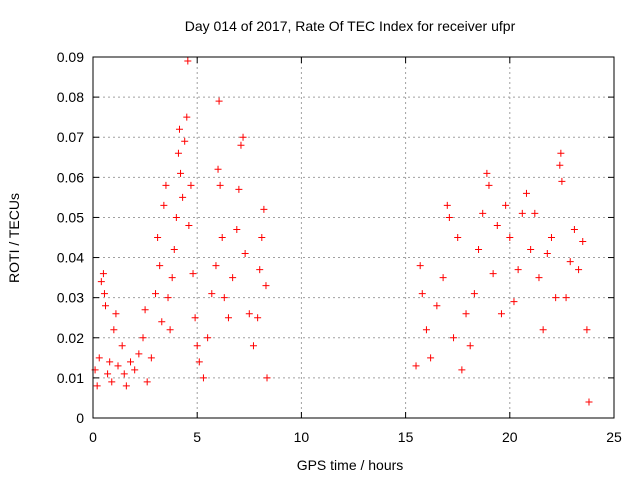 Image resolution: width=640 pixels, height=480 pixels. Describe the element at coordinates (93, 437) in the screenshot. I see `x-tick-label: 0` at that location.